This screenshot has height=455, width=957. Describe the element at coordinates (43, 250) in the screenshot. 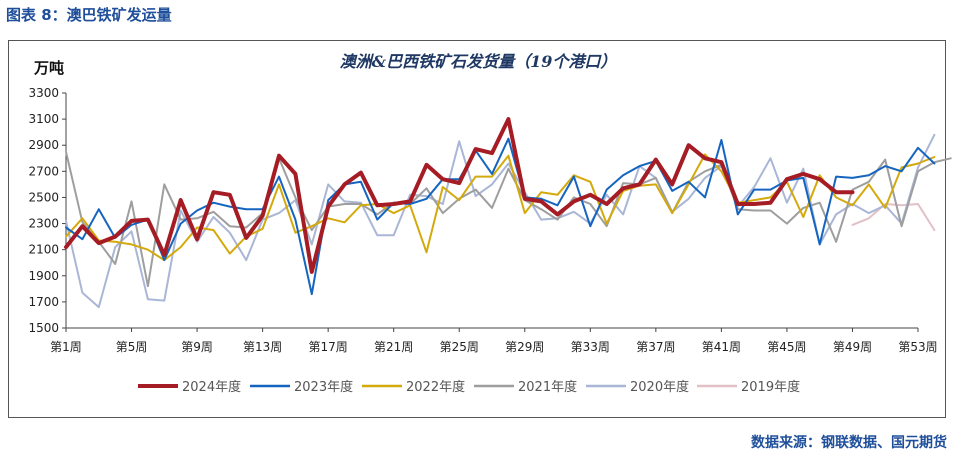

I see `y-tick-label: 2100` at that location.